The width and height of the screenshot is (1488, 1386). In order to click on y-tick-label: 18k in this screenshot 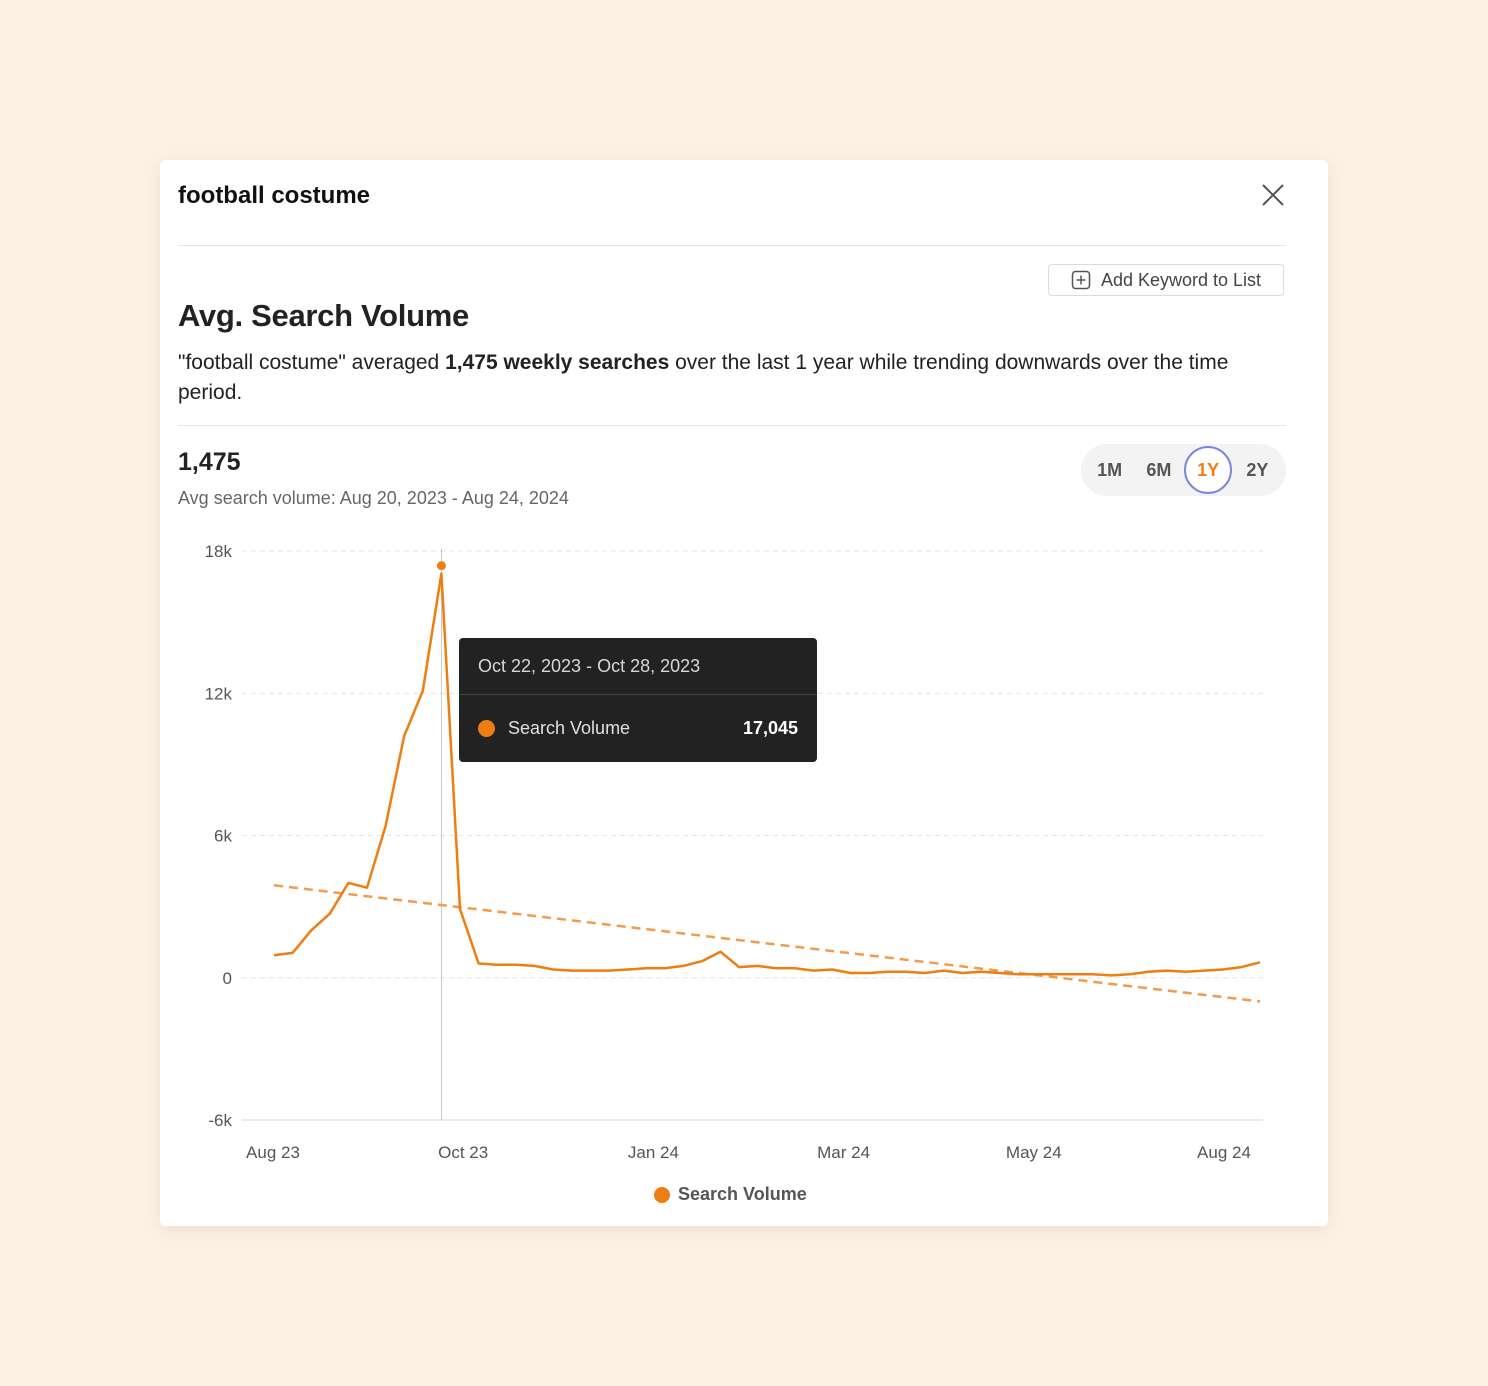, I will do `click(219, 551)`.